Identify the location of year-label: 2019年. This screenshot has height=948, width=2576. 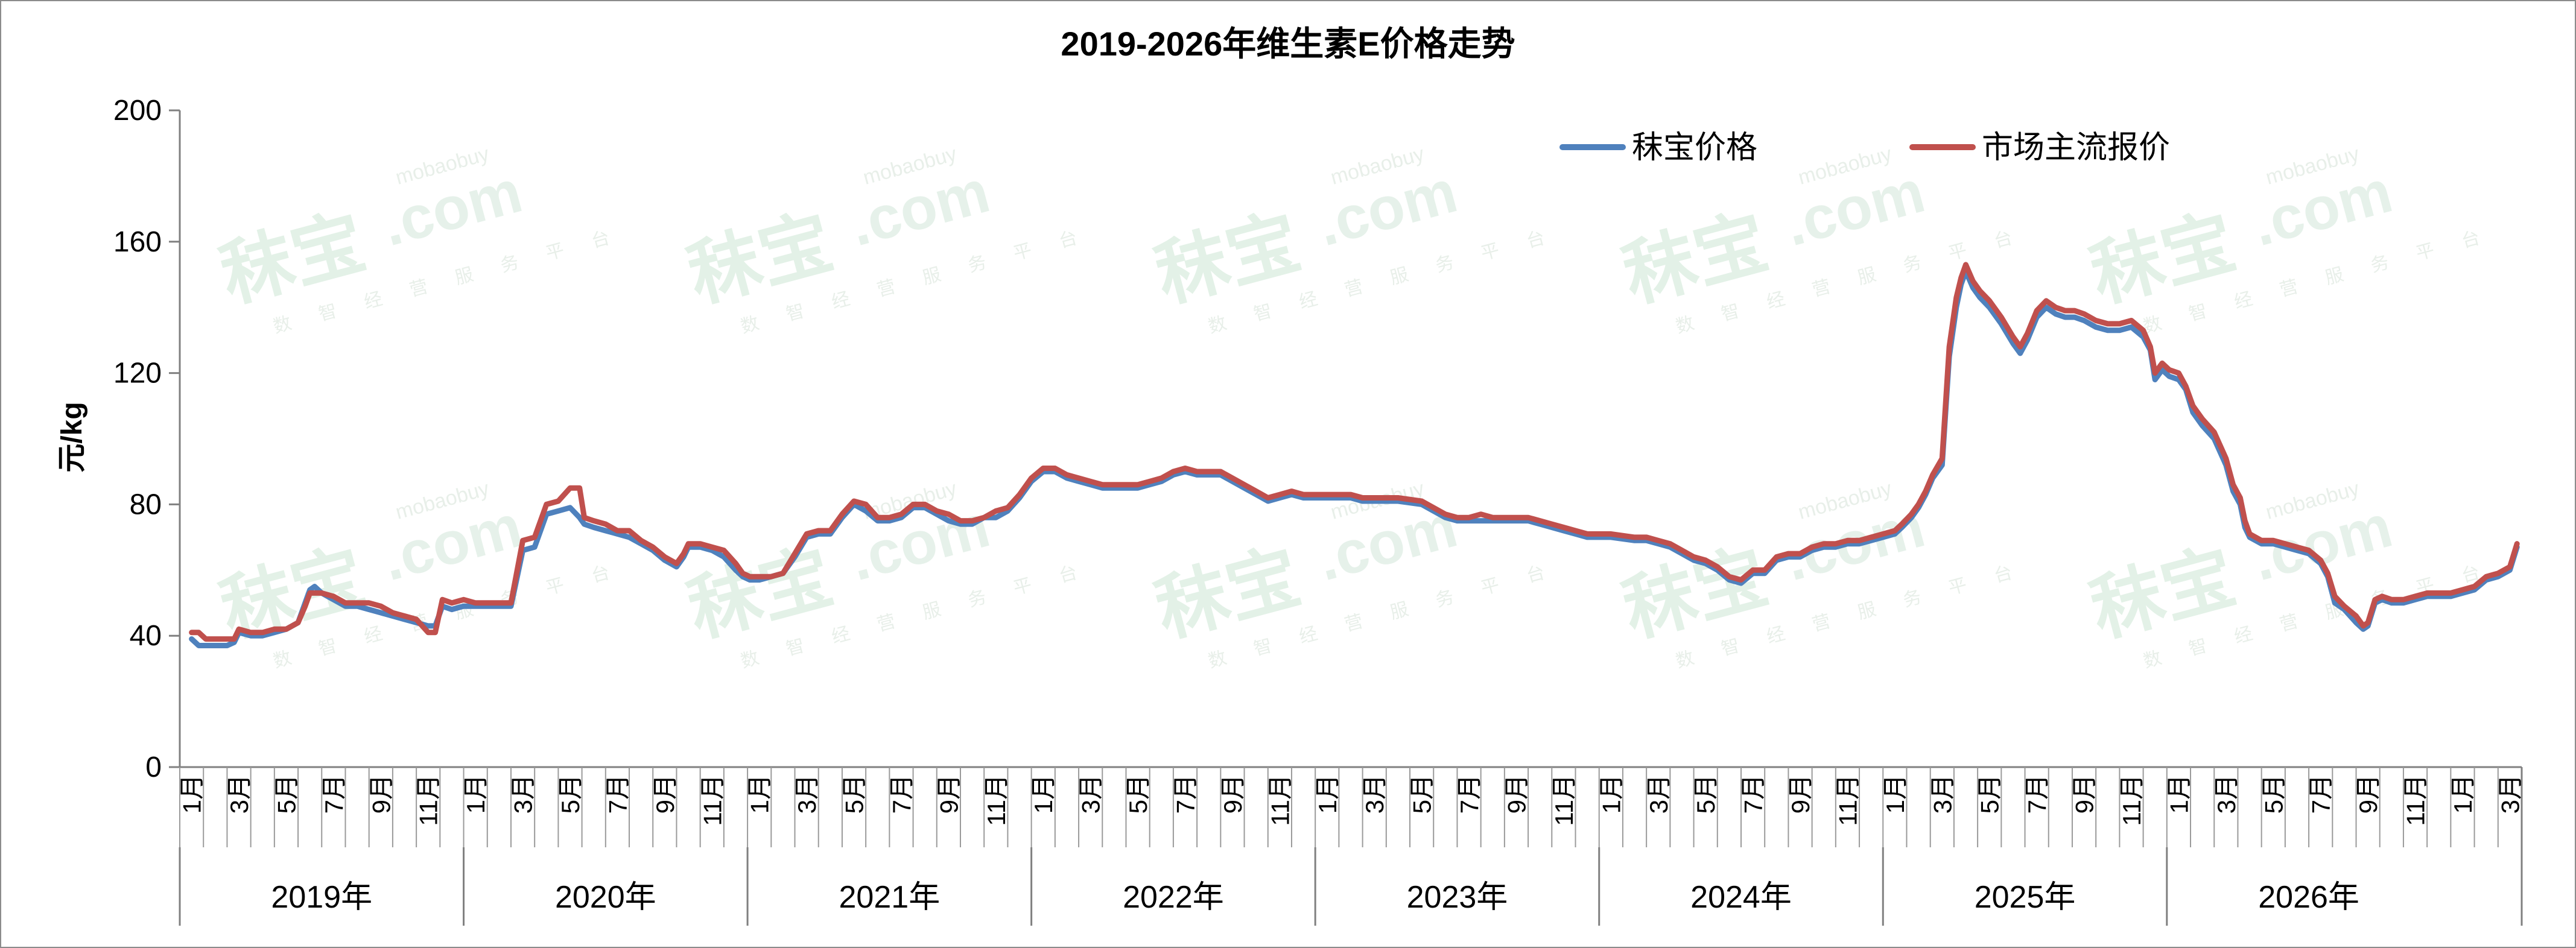
(321, 897).